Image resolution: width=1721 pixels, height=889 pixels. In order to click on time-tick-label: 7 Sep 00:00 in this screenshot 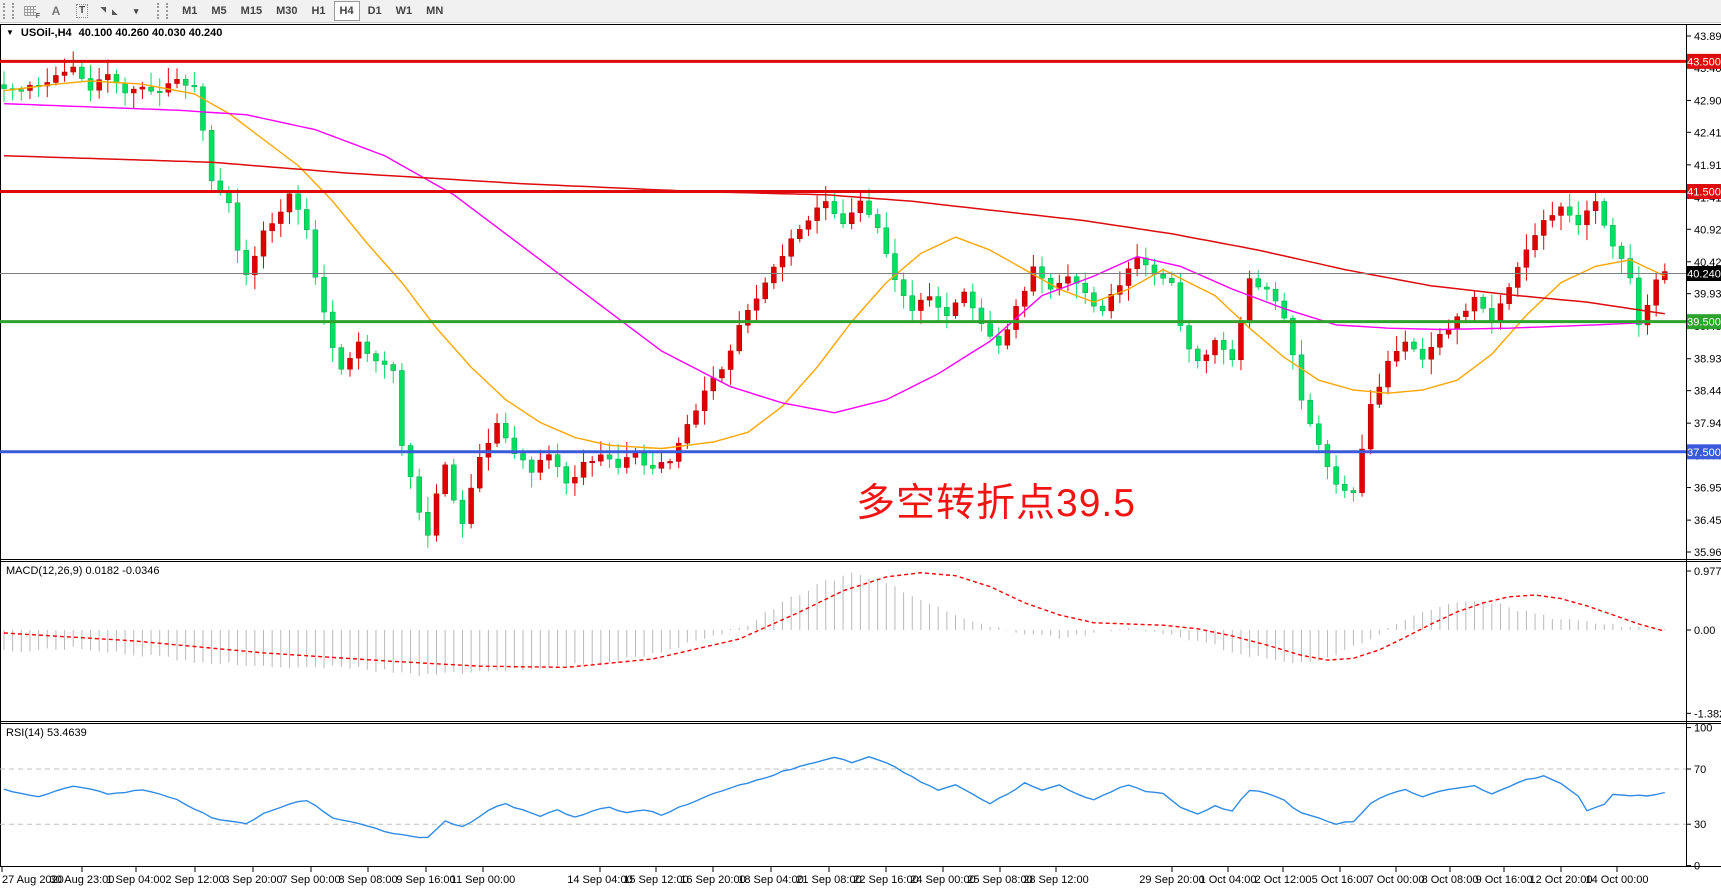, I will do `click(310, 880)`.